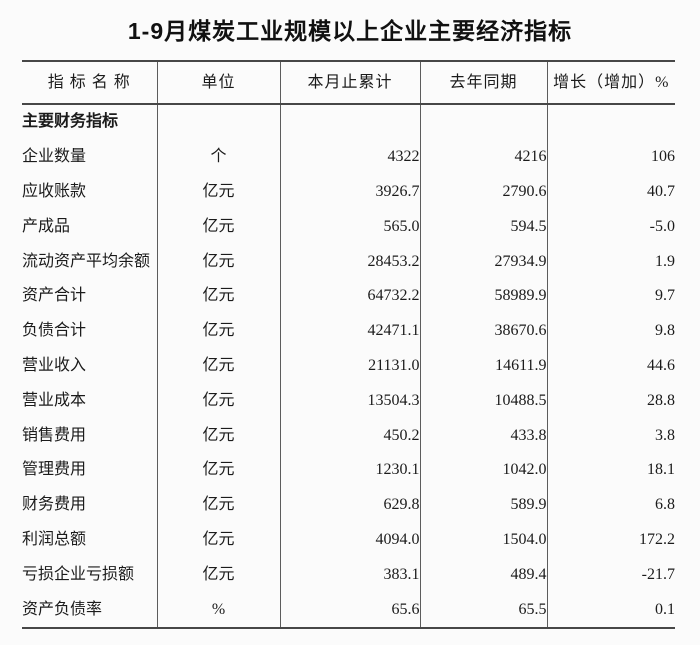 This screenshot has width=700, height=645. What do you see at coordinates (54, 331) in the screenshot?
I see `indicator-name-cell: 负债合计` at bounding box center [54, 331].